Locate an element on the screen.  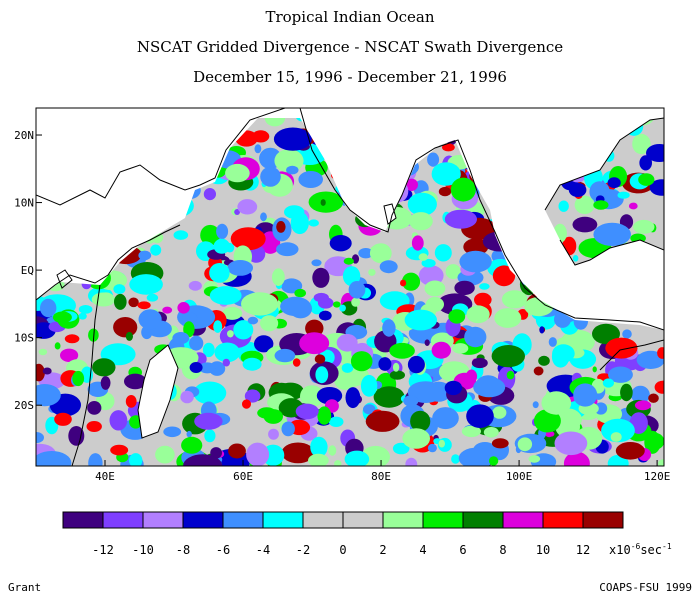
colorbar-label: 2 is located at coordinates (382, 550).